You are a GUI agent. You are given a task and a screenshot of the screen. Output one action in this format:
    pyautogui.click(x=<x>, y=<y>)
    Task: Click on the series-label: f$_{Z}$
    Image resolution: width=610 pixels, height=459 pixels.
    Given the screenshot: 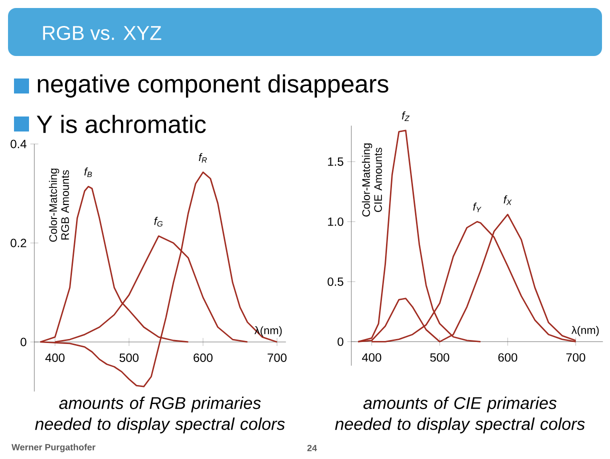 What is the action you would take?
    pyautogui.click(x=406, y=116)
    